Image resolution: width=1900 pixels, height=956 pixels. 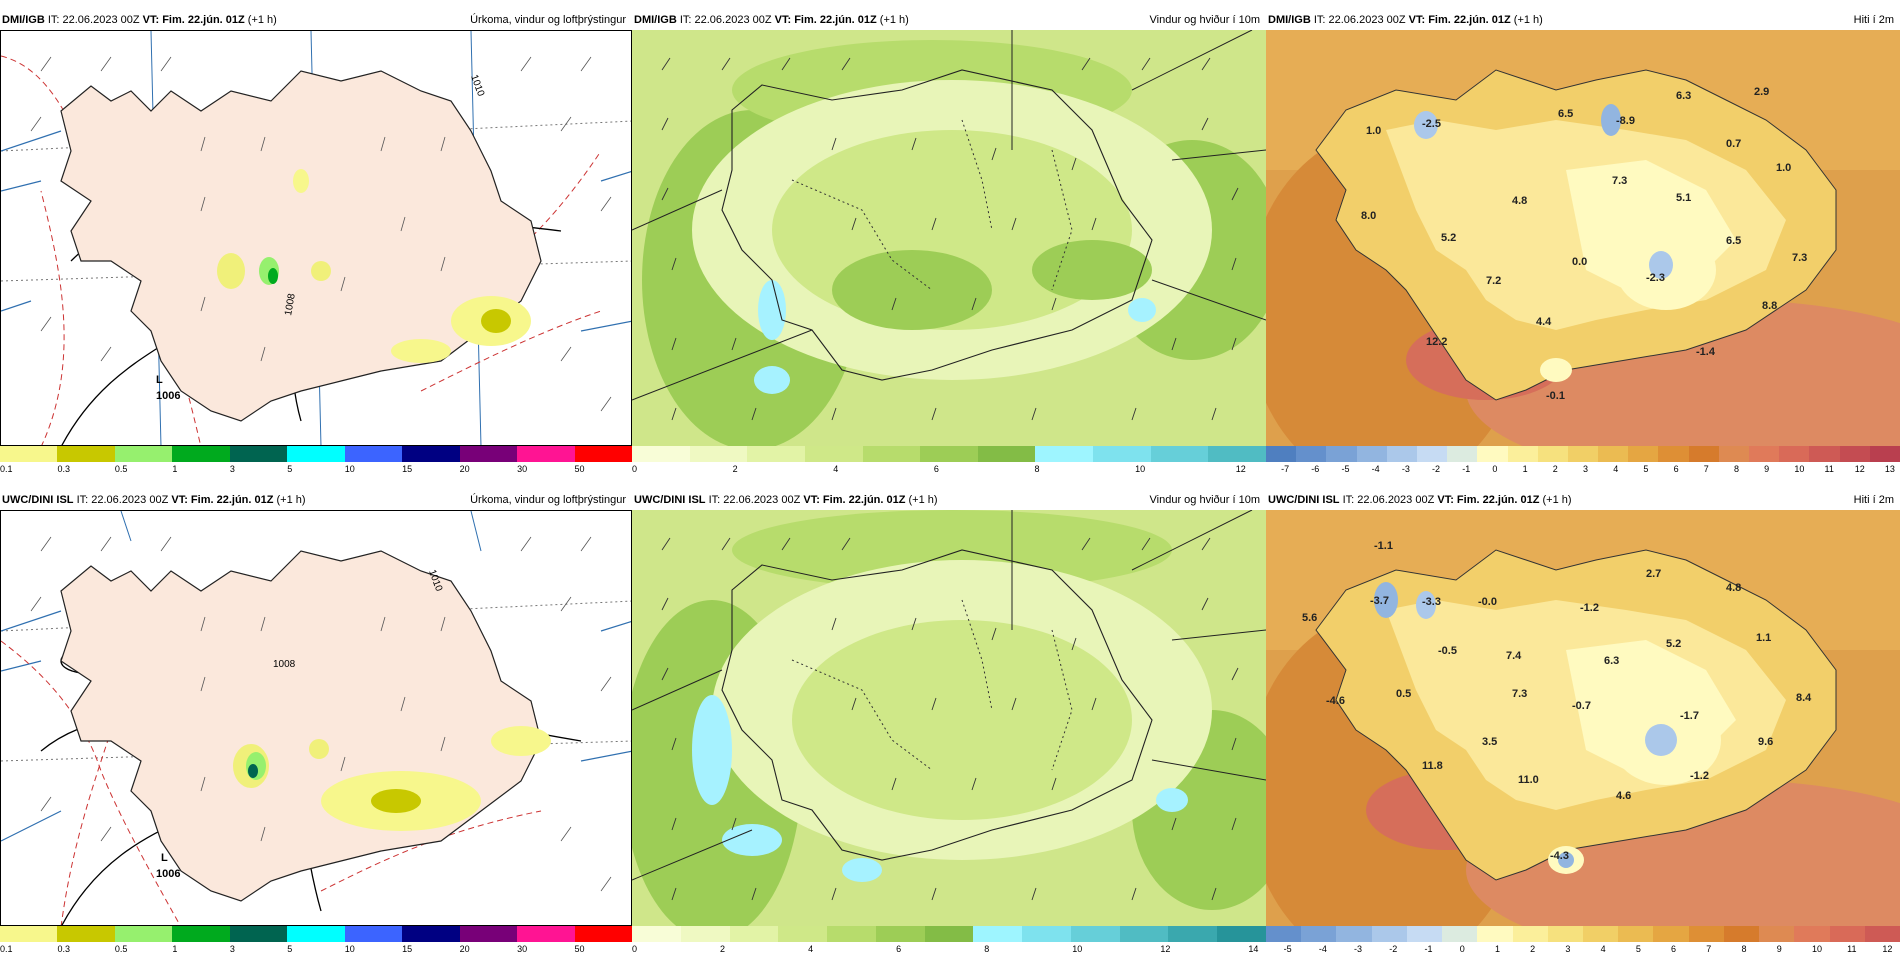 I want to click on temp-label: 4.4, so click(x=1544, y=322).